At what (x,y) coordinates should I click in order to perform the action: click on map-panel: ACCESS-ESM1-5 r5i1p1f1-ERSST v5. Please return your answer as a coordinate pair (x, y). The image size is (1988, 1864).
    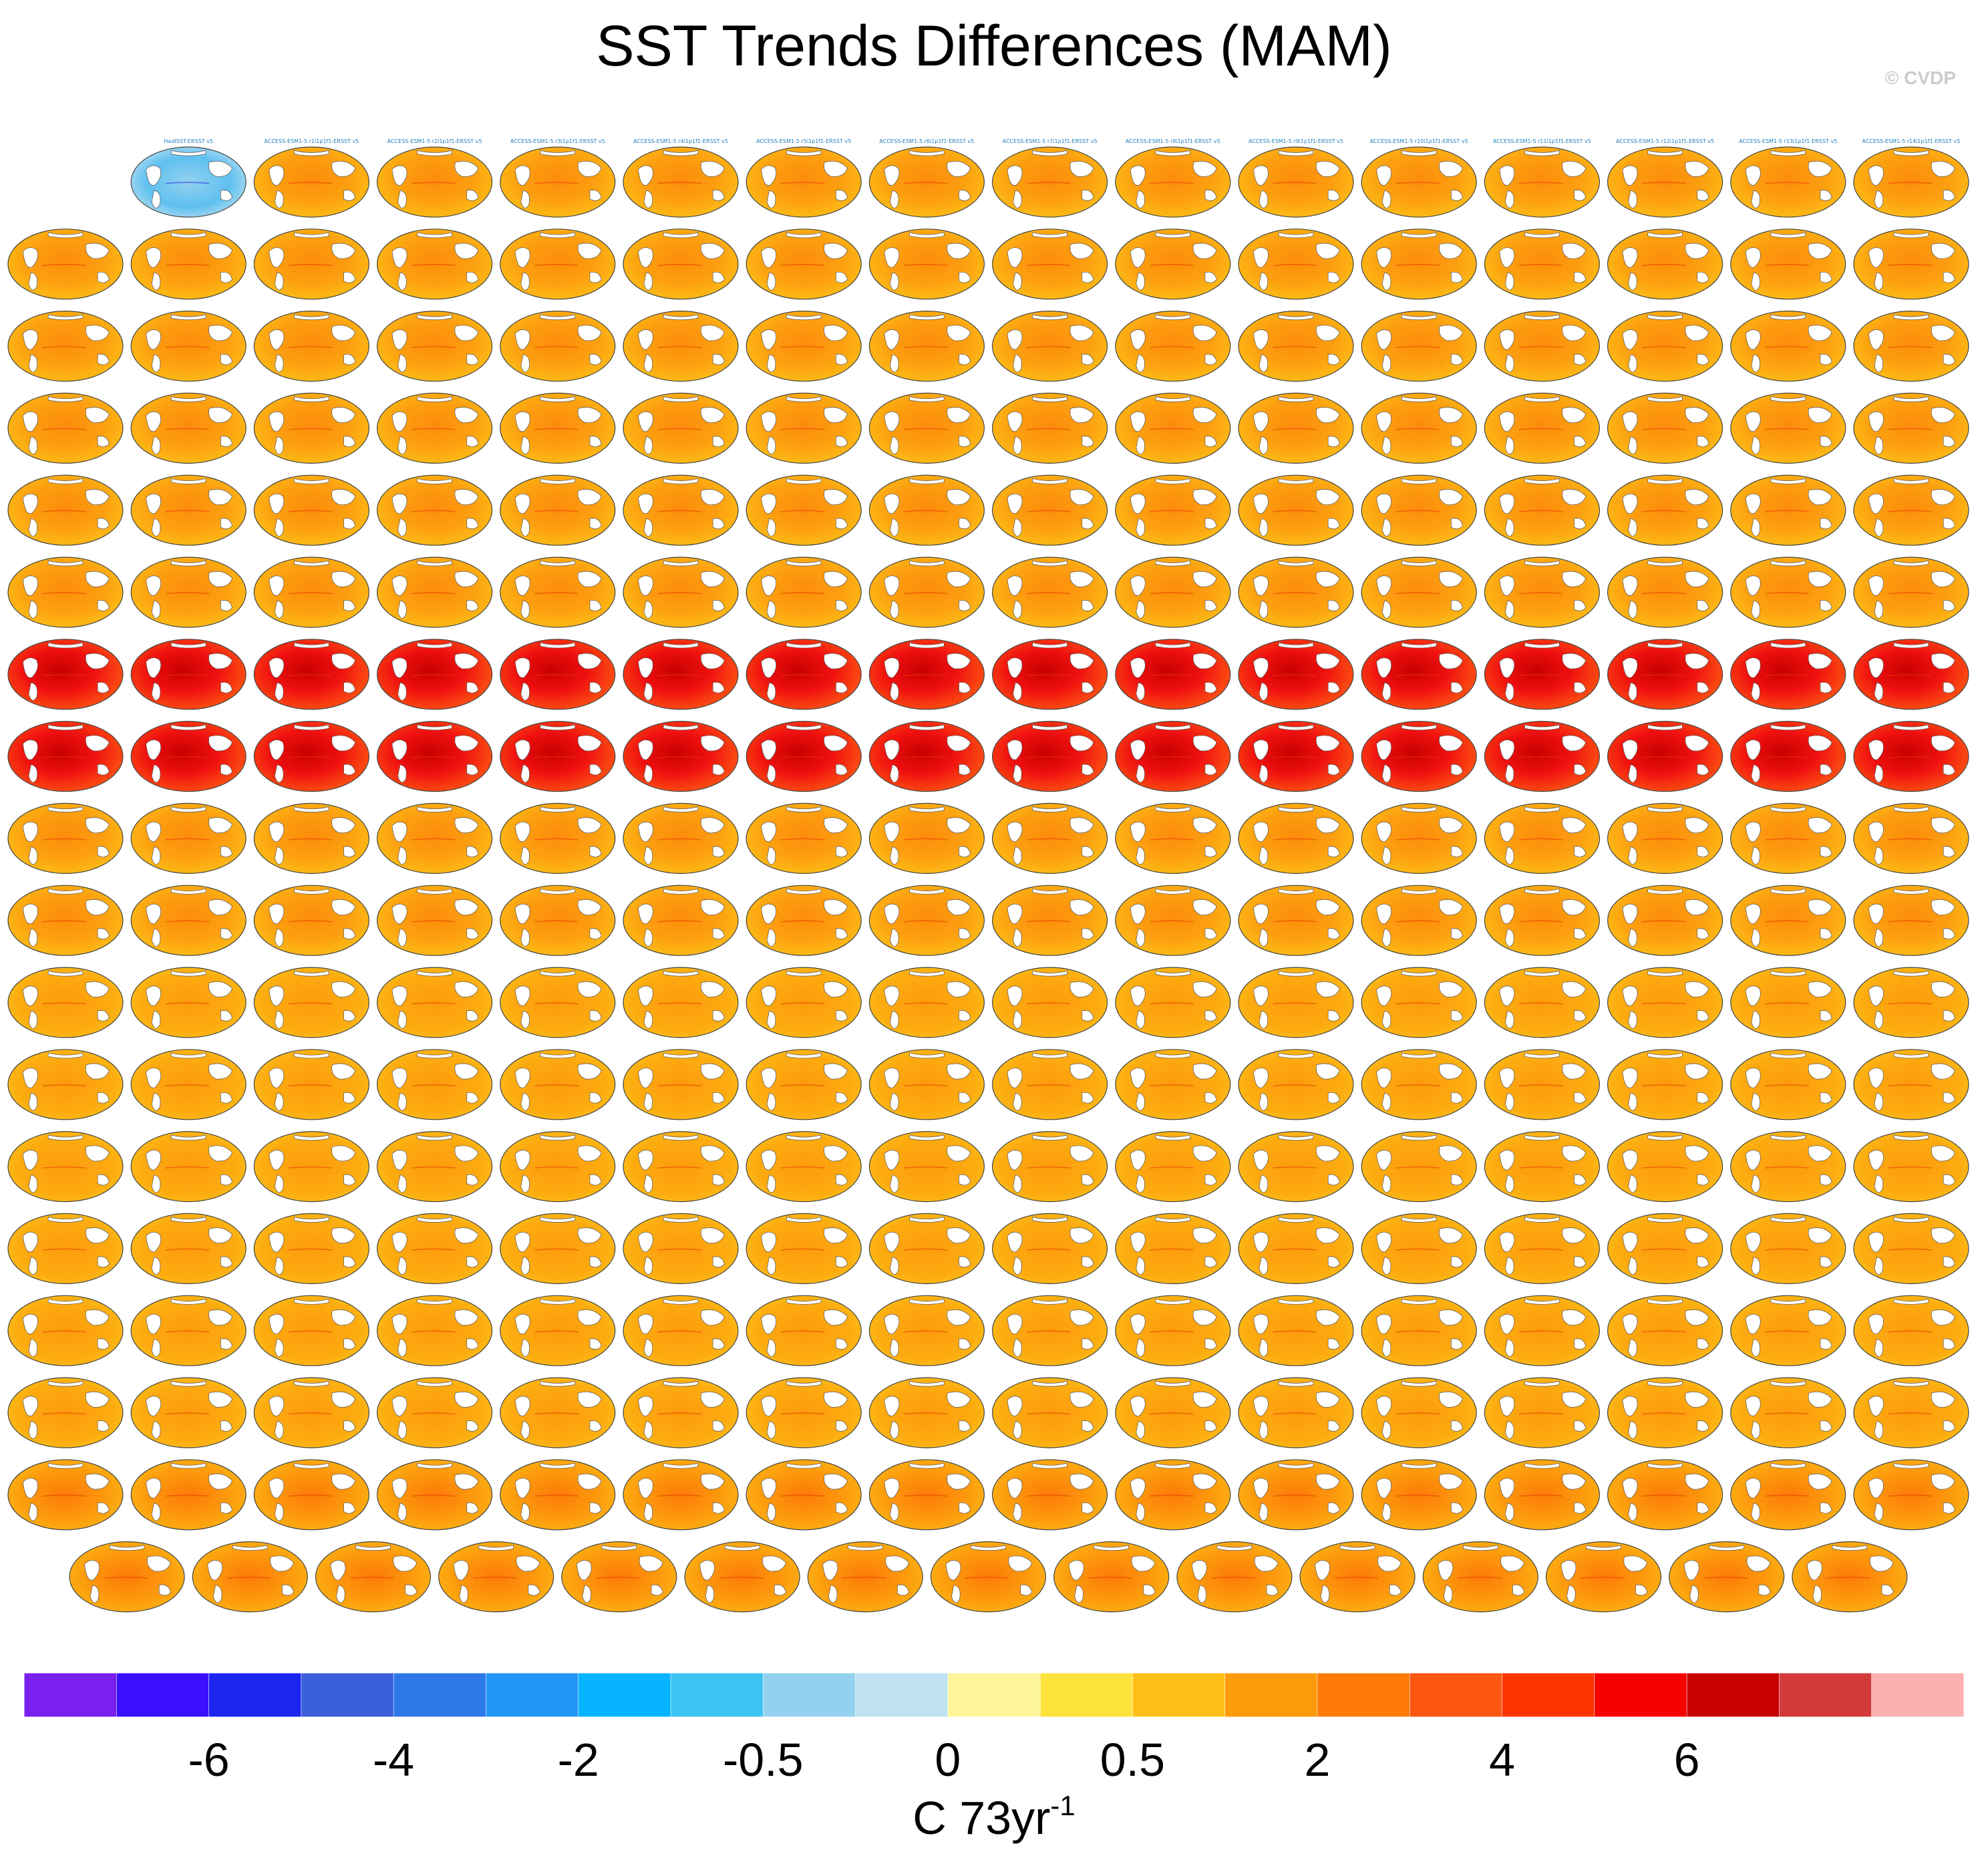
    Looking at the image, I should click on (804, 178).